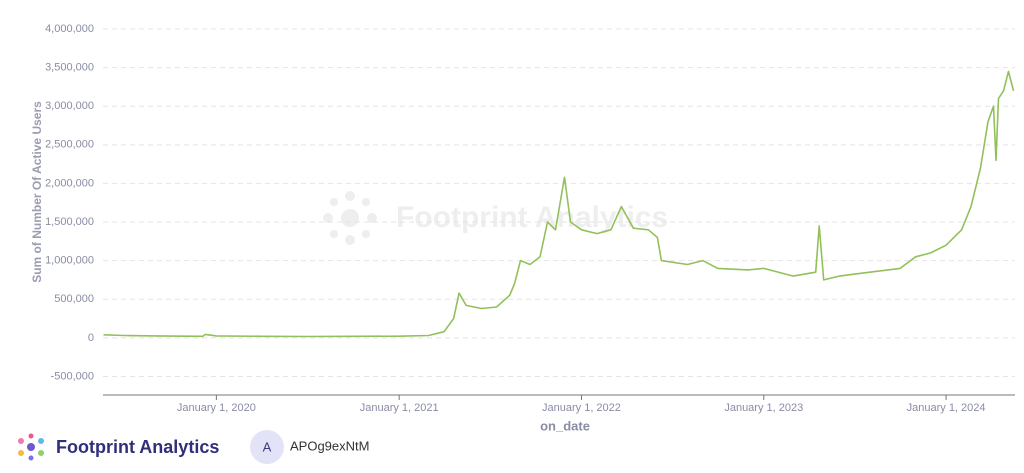 Image resolution: width=1024 pixels, height=473 pixels. I want to click on y-tick-label: 0, so click(91, 338).